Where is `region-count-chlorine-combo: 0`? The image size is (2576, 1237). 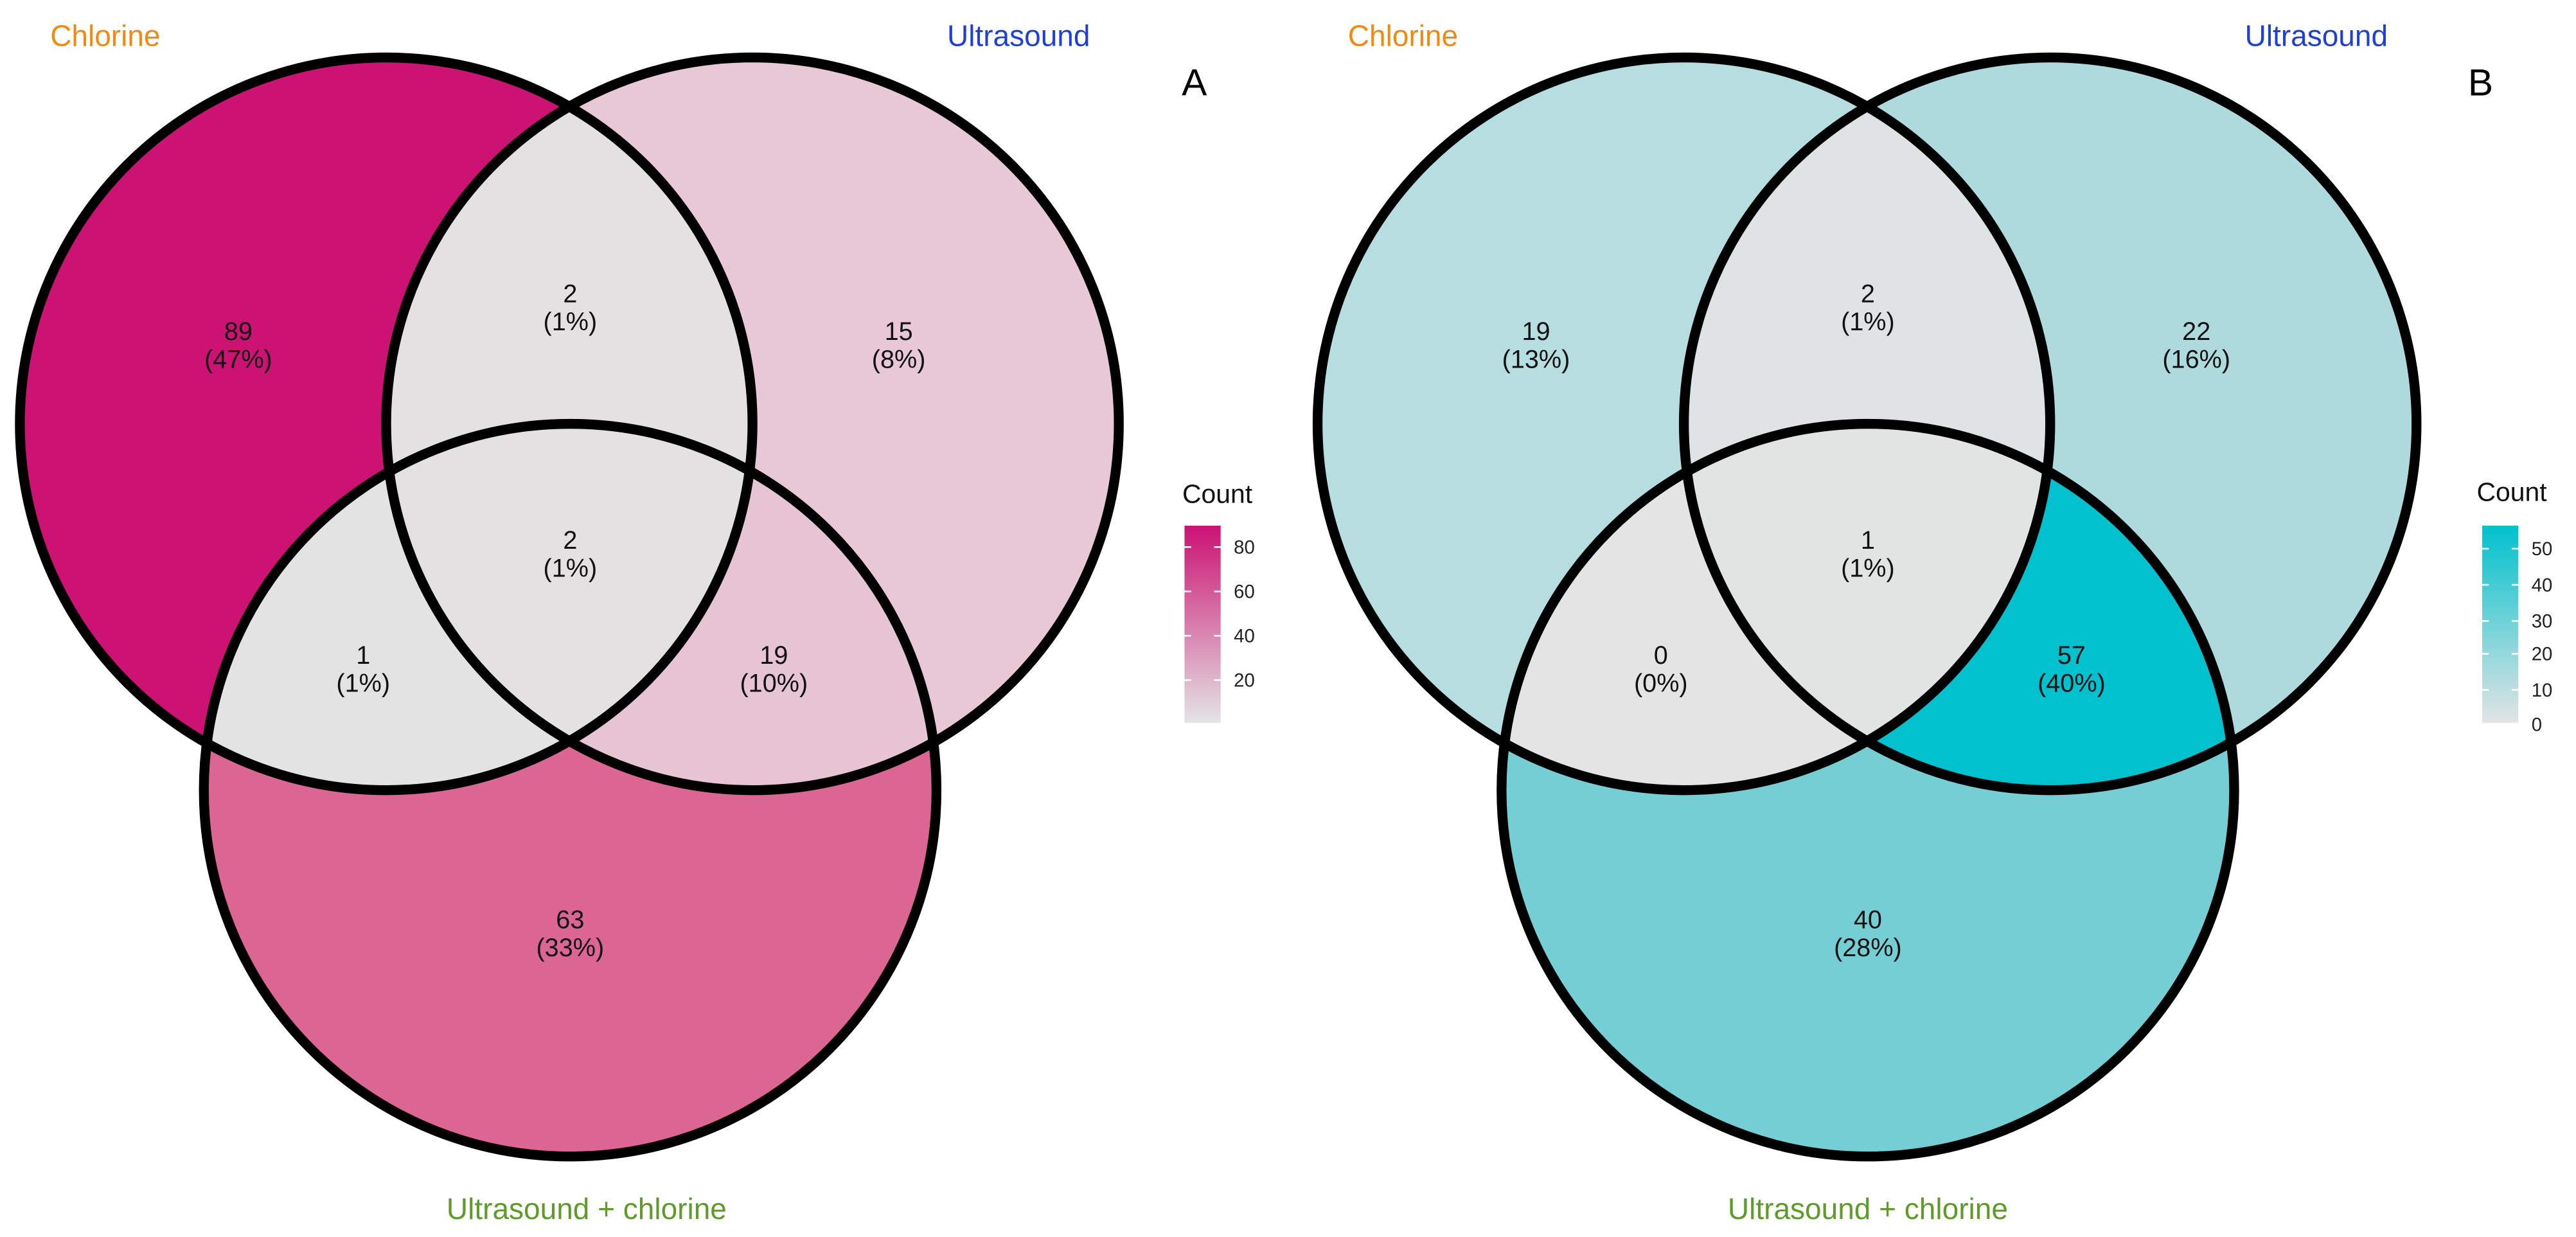 region-count-chlorine-combo: 0 is located at coordinates (1661, 655).